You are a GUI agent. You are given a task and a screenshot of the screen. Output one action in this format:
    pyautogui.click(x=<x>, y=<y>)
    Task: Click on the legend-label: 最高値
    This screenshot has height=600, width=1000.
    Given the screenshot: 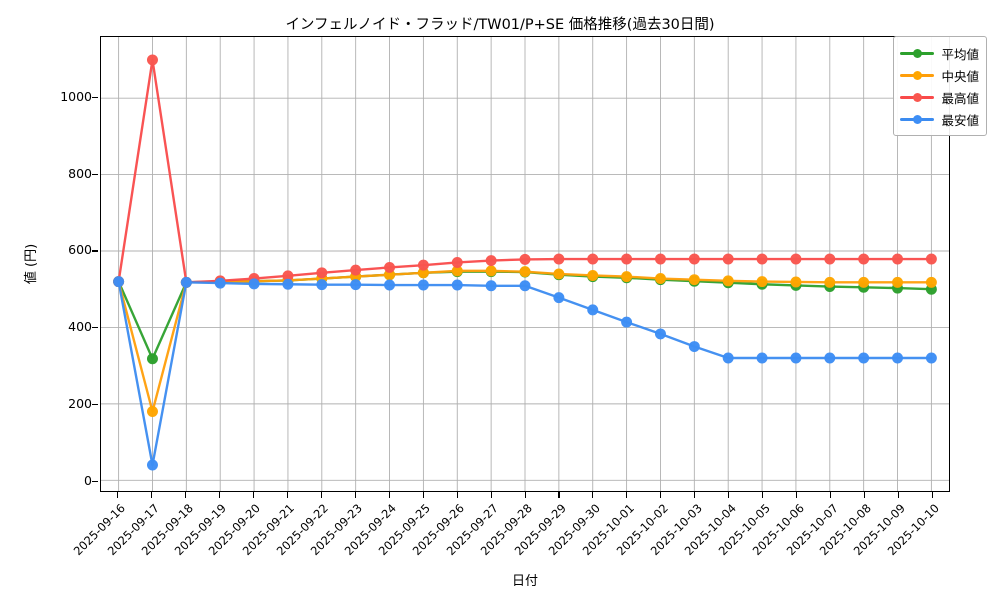 What is the action you would take?
    pyautogui.click(x=960, y=98)
    